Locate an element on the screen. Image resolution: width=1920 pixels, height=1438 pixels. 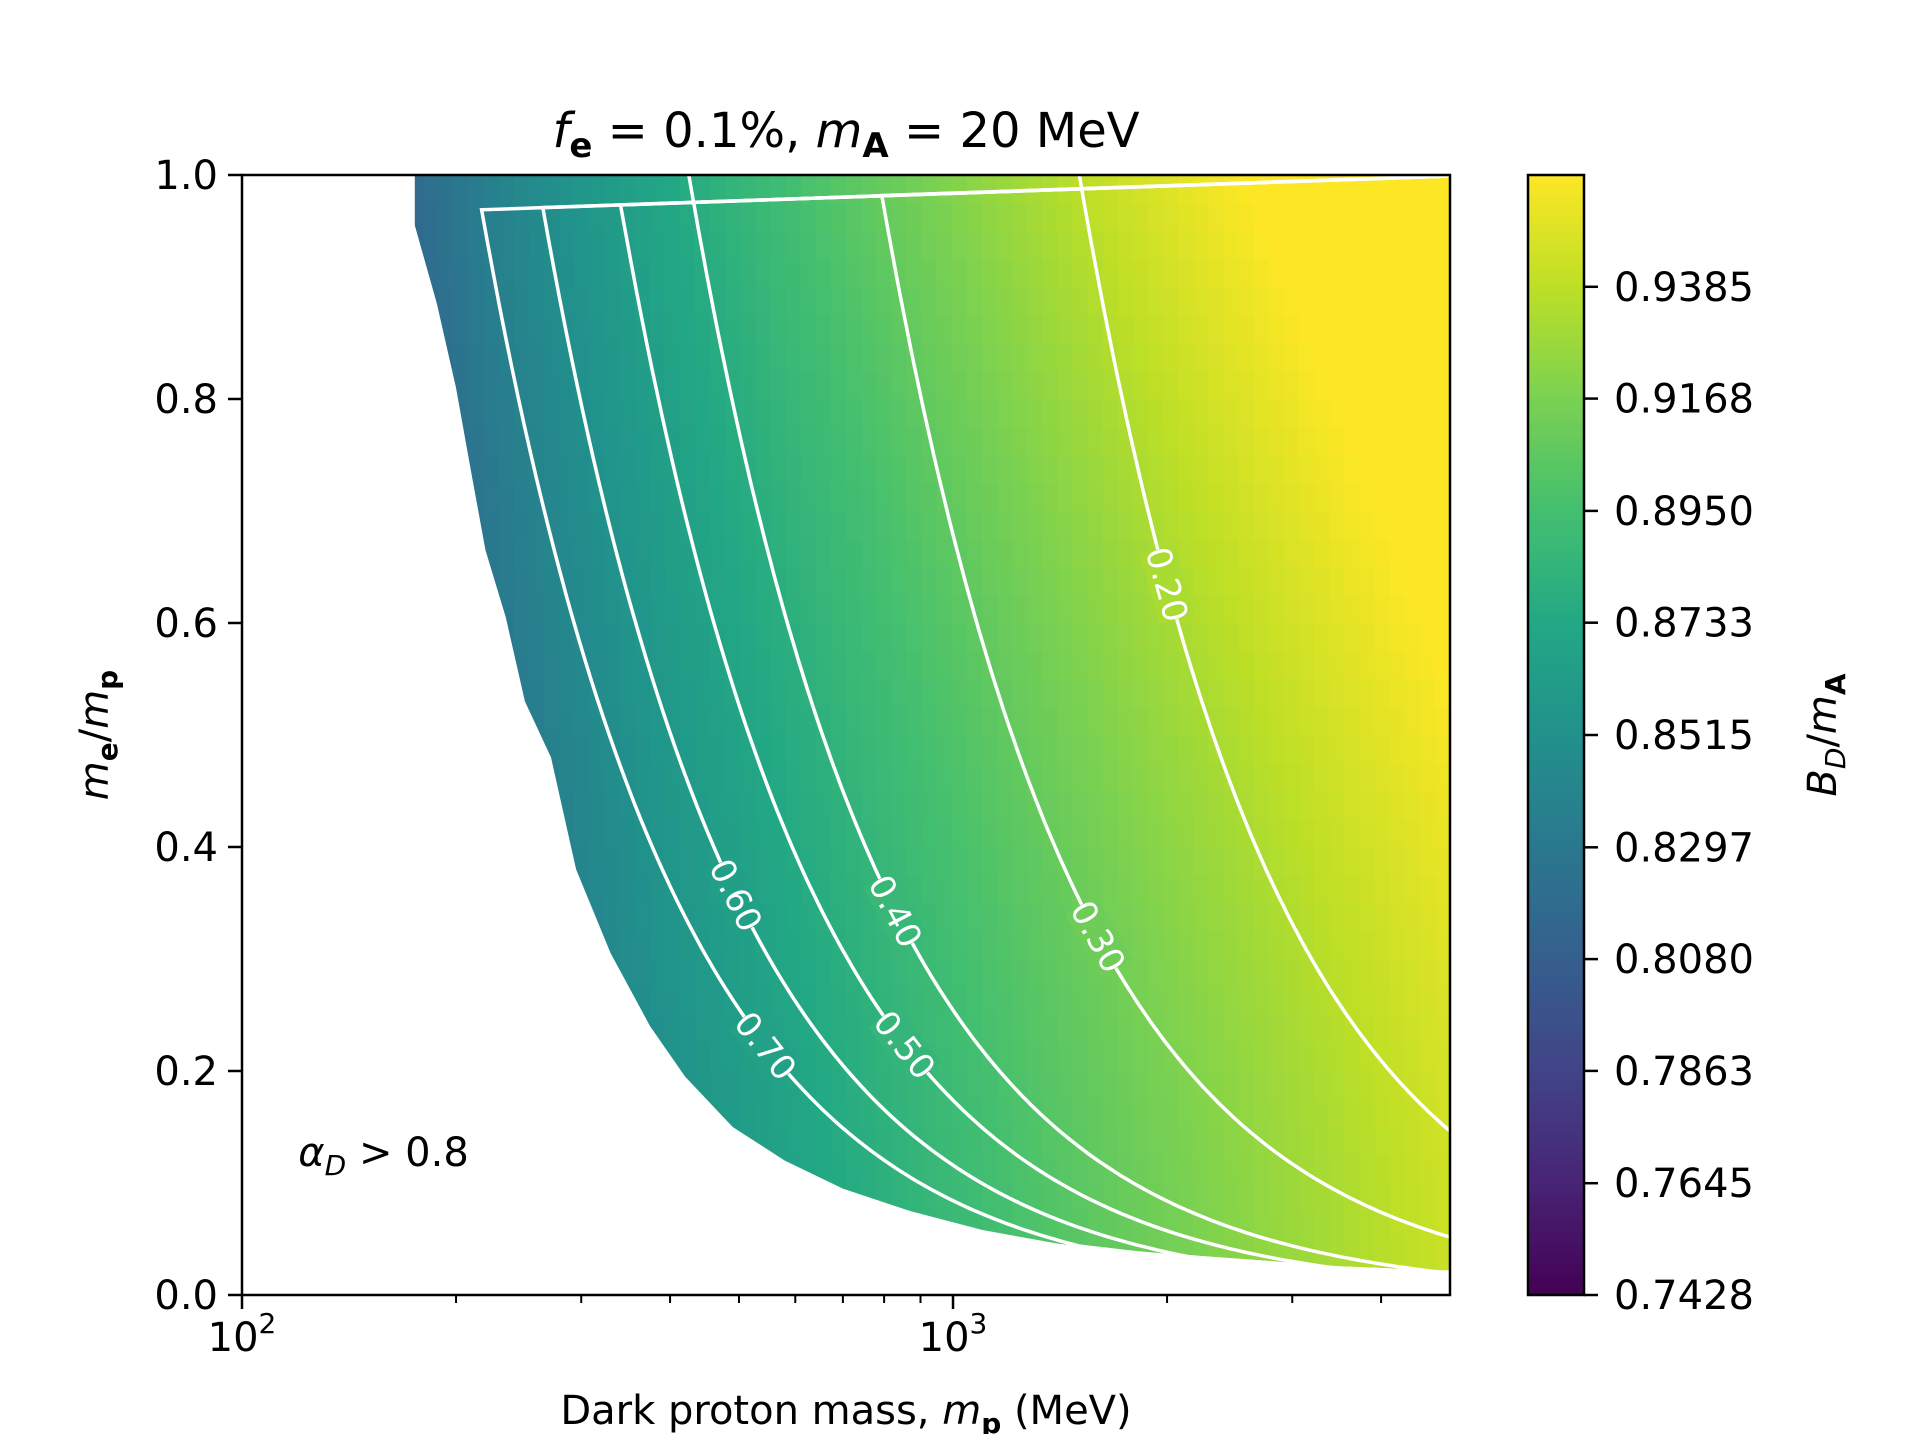
colorbar-tick-label: 0.7863 is located at coordinates (1684, 1072).